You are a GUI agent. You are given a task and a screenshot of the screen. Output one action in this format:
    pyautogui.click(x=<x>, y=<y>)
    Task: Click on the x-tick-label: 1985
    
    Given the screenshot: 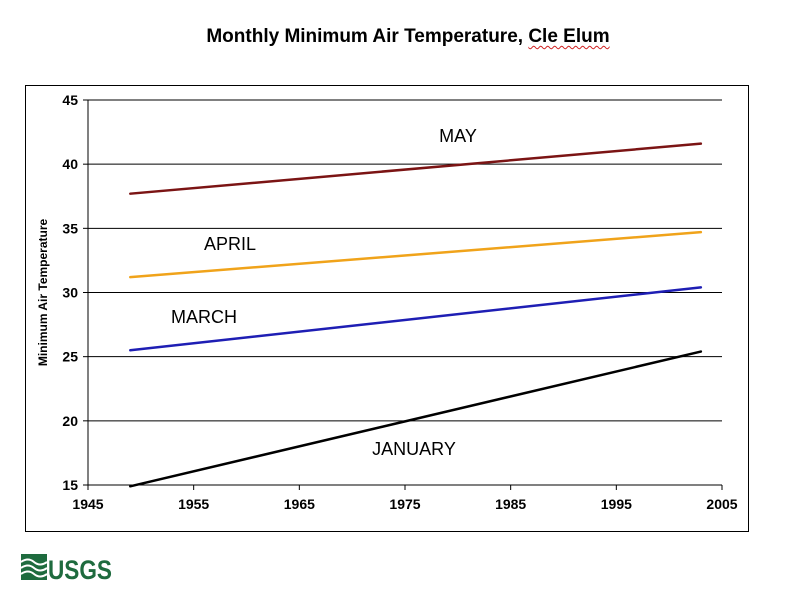 What is the action you would take?
    pyautogui.click(x=510, y=504)
    